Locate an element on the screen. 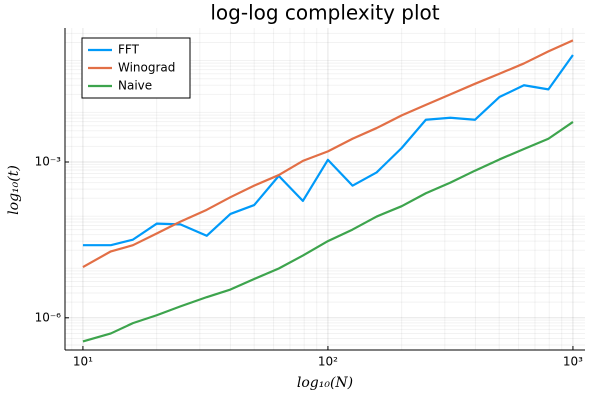 This screenshot has height=400, width=600. y-tick-label: 10⁻³ is located at coordinates (48, 161).